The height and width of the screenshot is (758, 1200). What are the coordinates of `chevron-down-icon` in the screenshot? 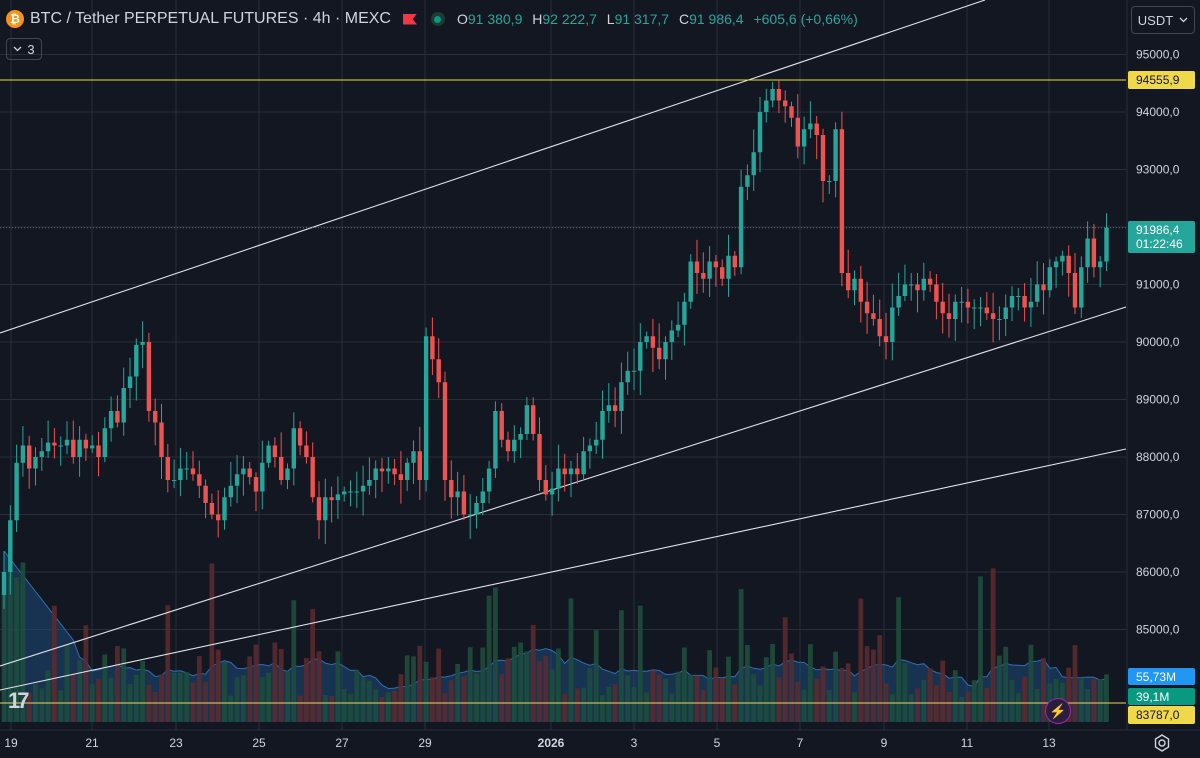 It's located at (1183, 20).